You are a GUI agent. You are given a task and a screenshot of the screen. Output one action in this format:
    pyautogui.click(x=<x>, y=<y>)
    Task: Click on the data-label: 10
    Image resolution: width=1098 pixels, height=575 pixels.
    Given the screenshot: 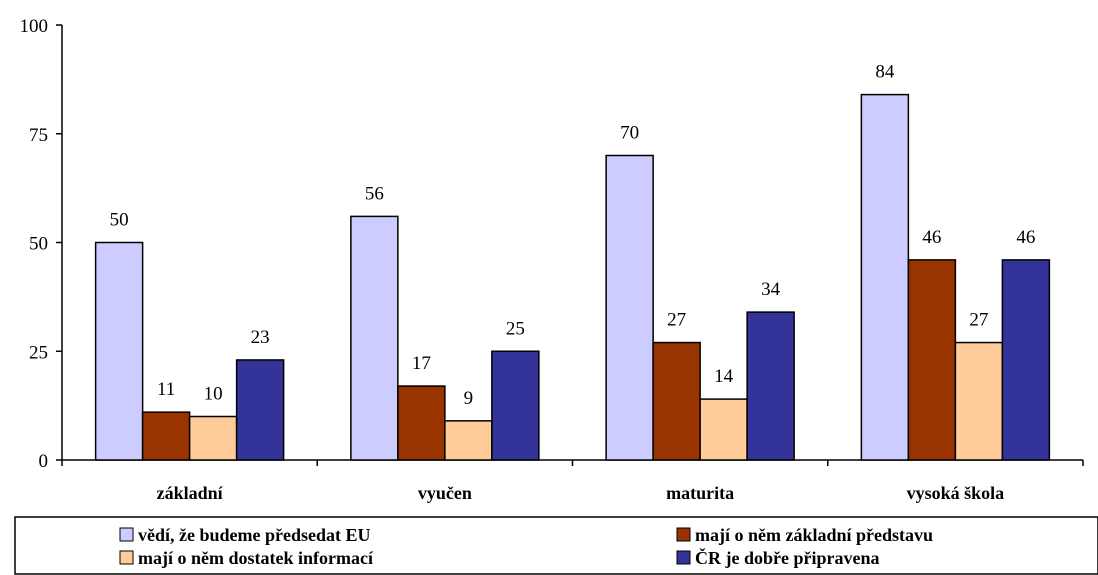 What is the action you would take?
    pyautogui.click(x=213, y=394)
    